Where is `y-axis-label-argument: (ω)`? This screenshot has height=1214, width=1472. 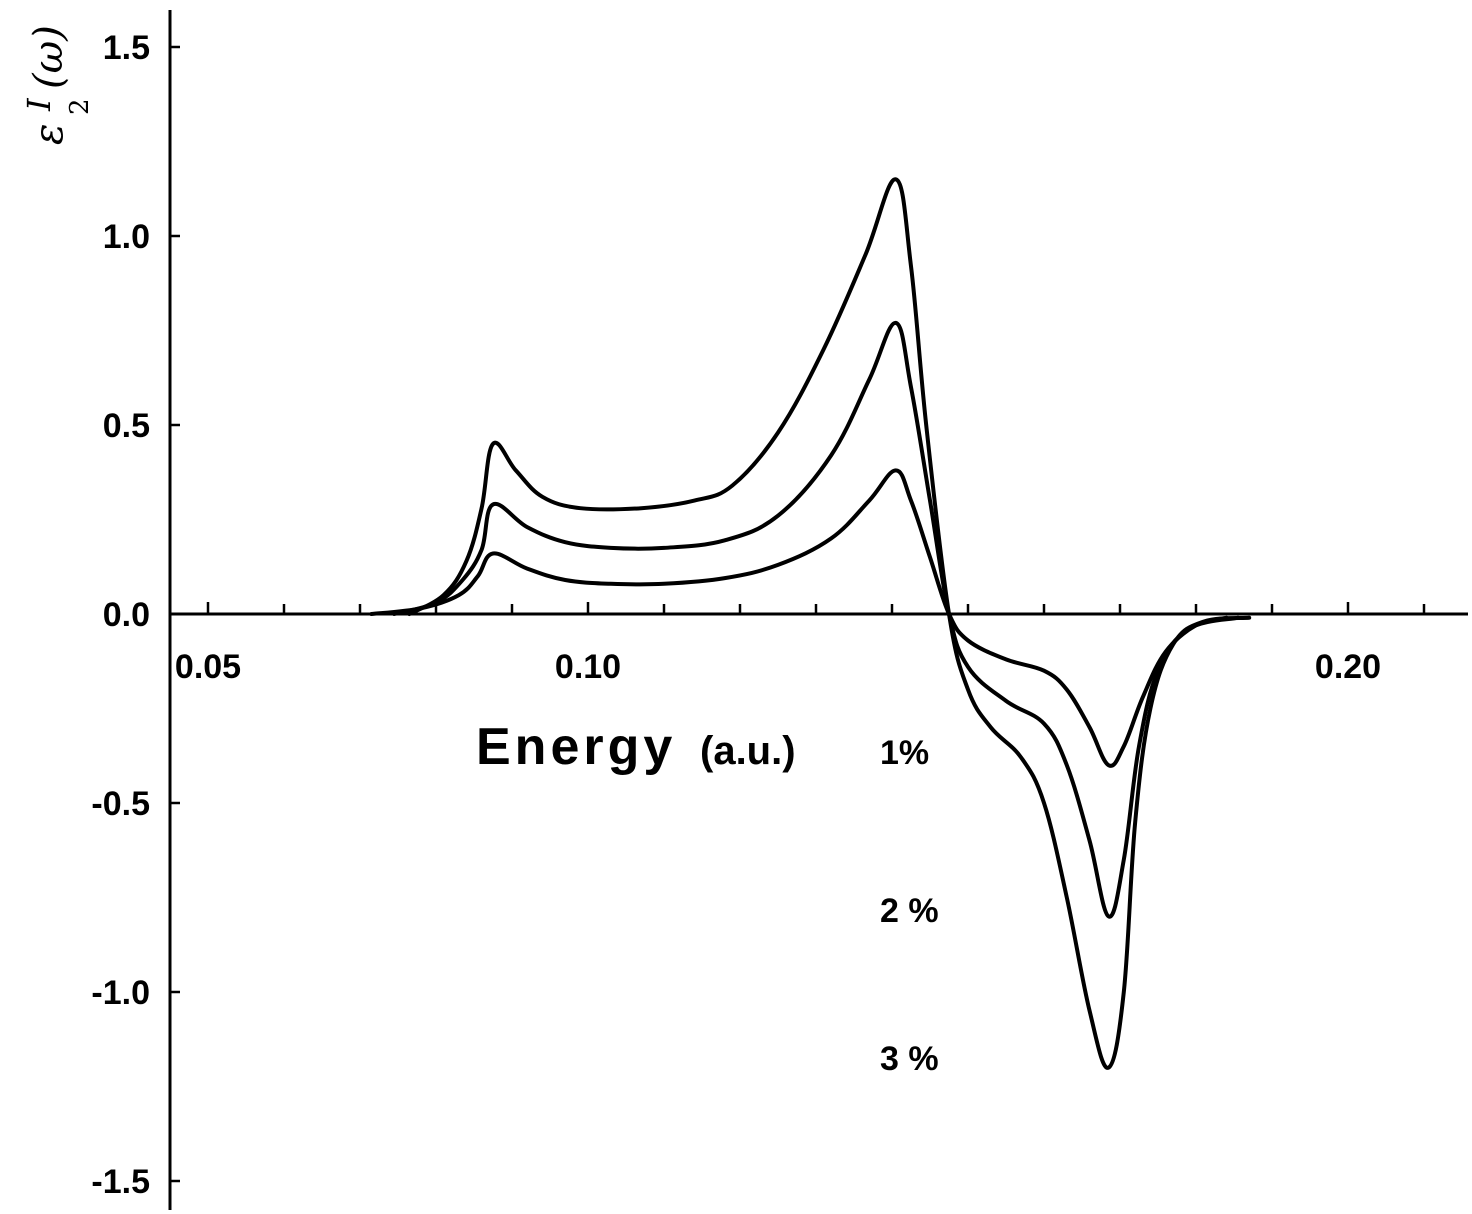
y-axis-label-argument: (ω) is located at coordinates (49, 57).